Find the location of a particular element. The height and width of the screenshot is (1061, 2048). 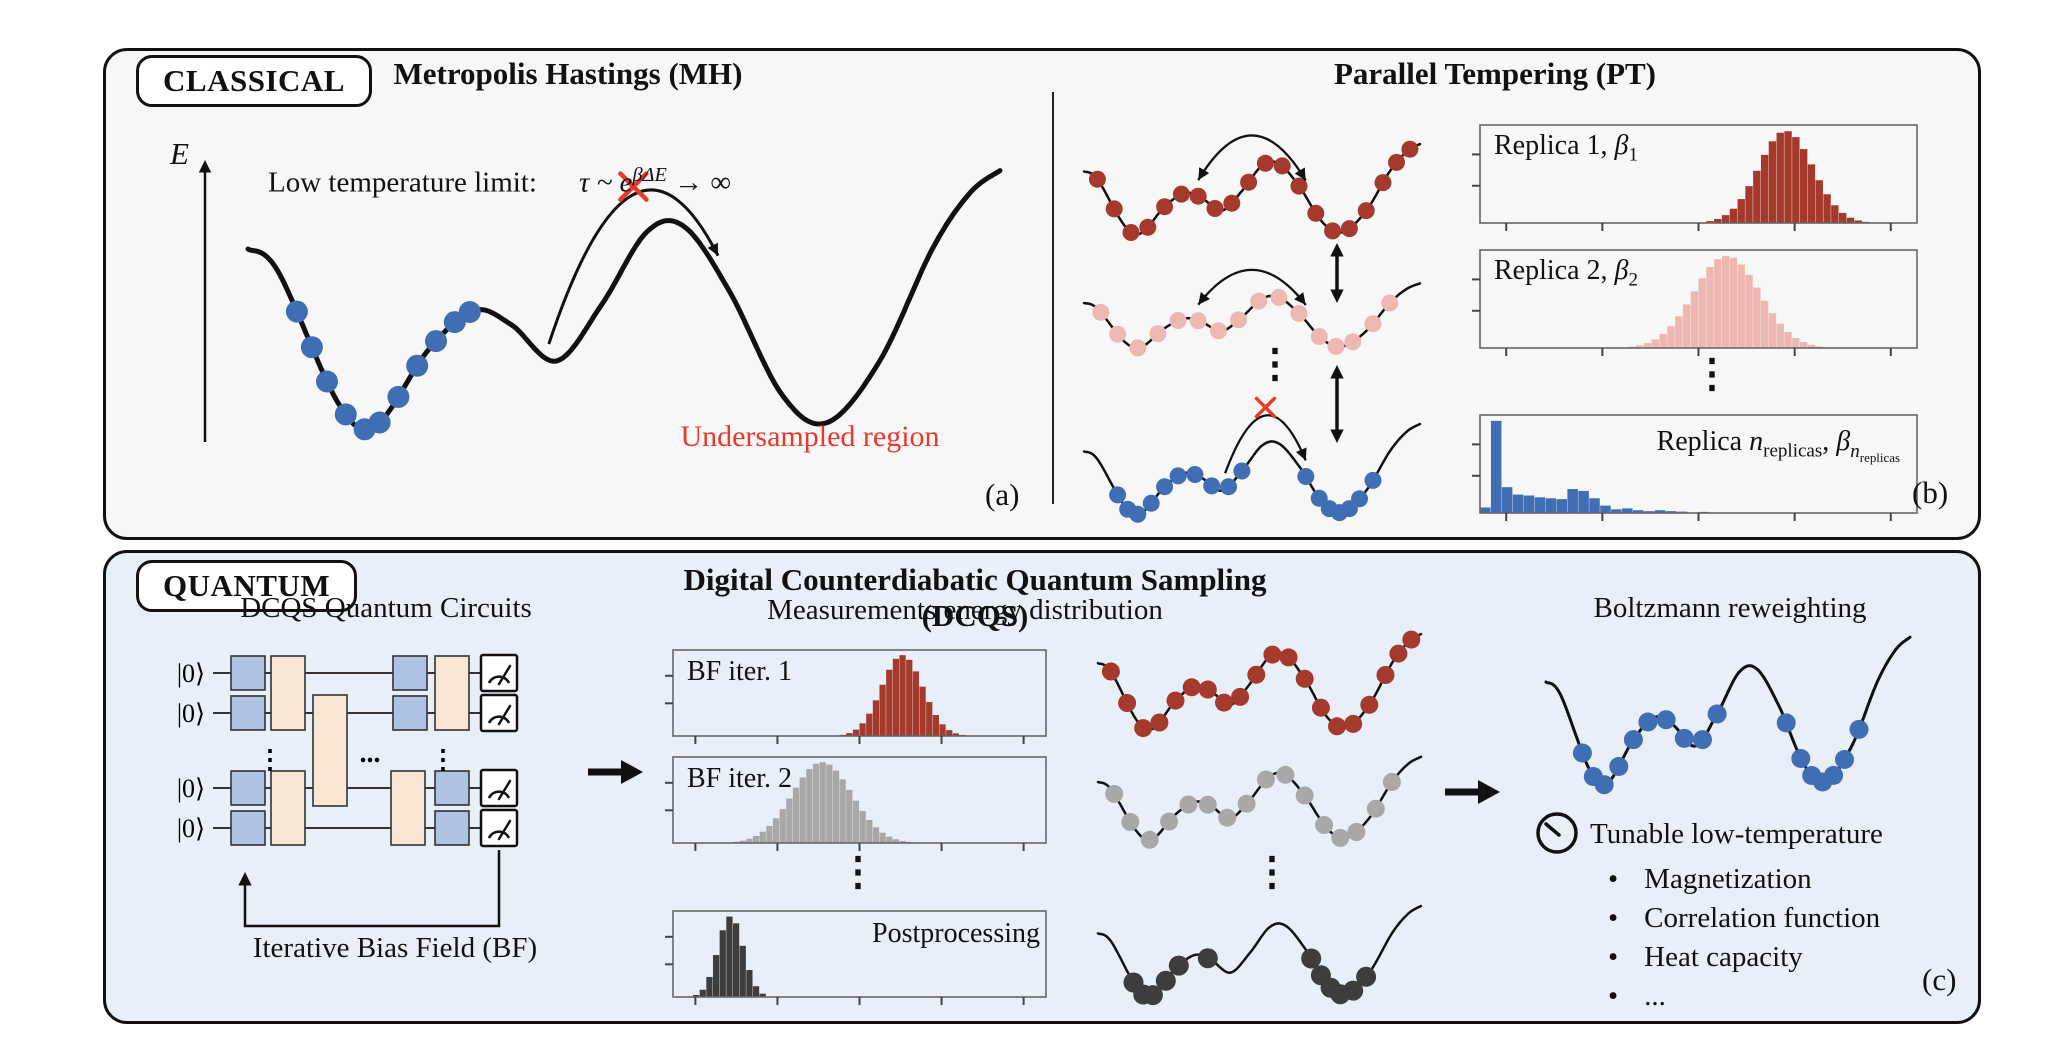

mh-pt-divider is located at coordinates (1053, 298).